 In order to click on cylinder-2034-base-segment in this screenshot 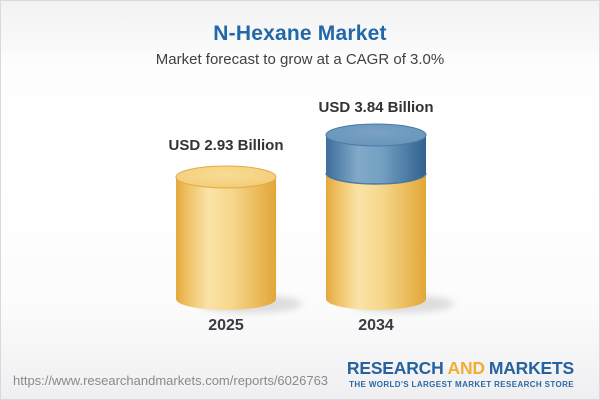, I will do `click(376, 241)`.